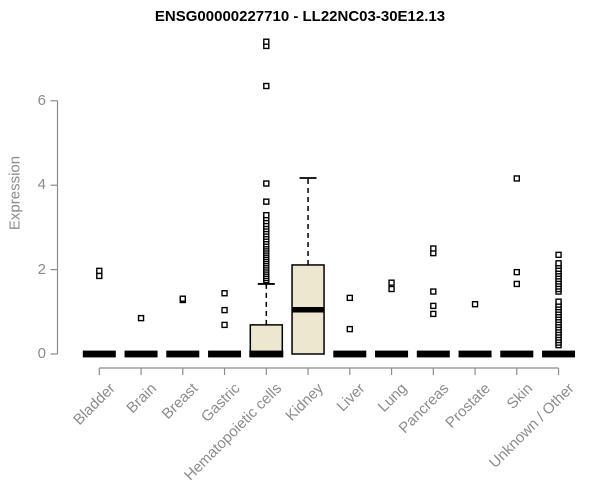 The image size is (600, 500). What do you see at coordinates (475, 354) in the screenshot?
I see `collapsed-box-prostate` at bounding box center [475, 354].